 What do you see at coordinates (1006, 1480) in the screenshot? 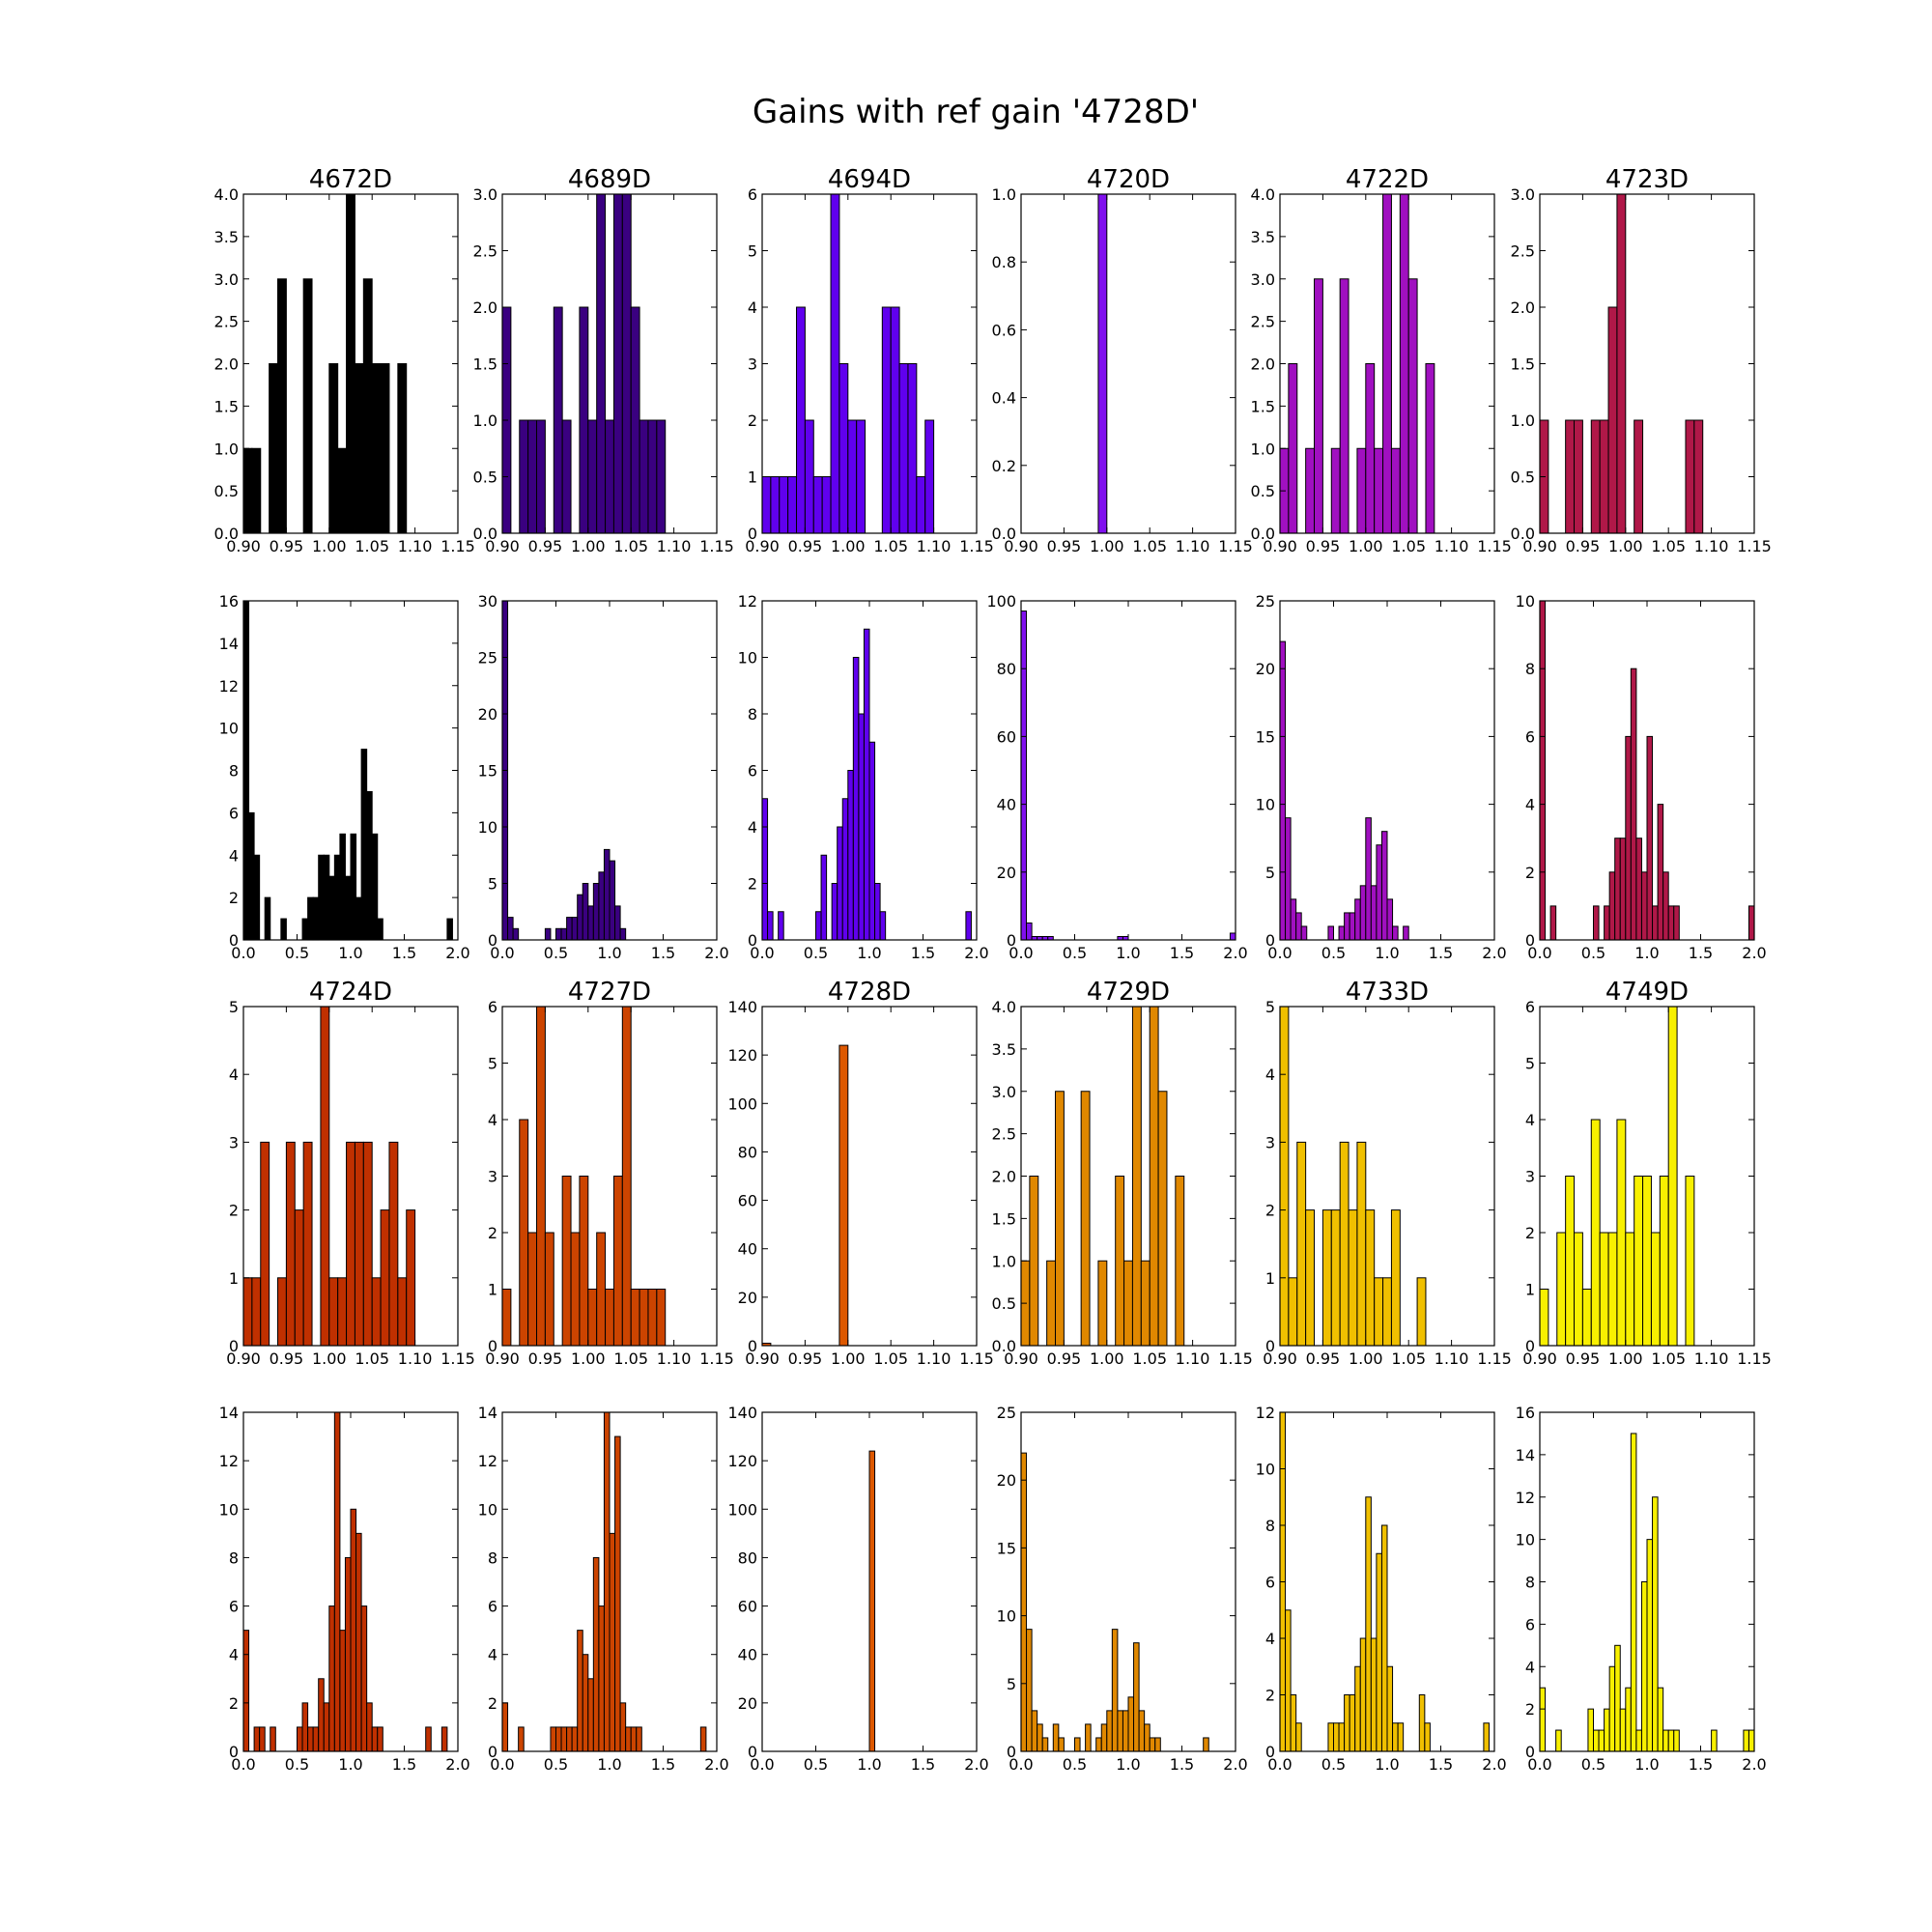
I see `y-tick-label: 20` at bounding box center [1006, 1480].